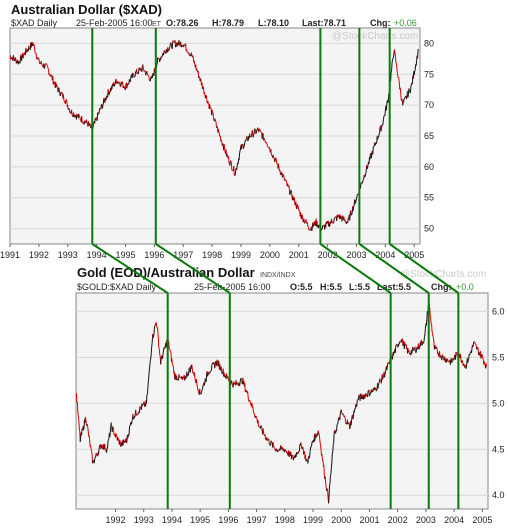 This screenshot has height=528, width=508. Describe the element at coordinates (285, 520) in the screenshot. I see `gold-aud-x-tick-label: 1998` at that location.